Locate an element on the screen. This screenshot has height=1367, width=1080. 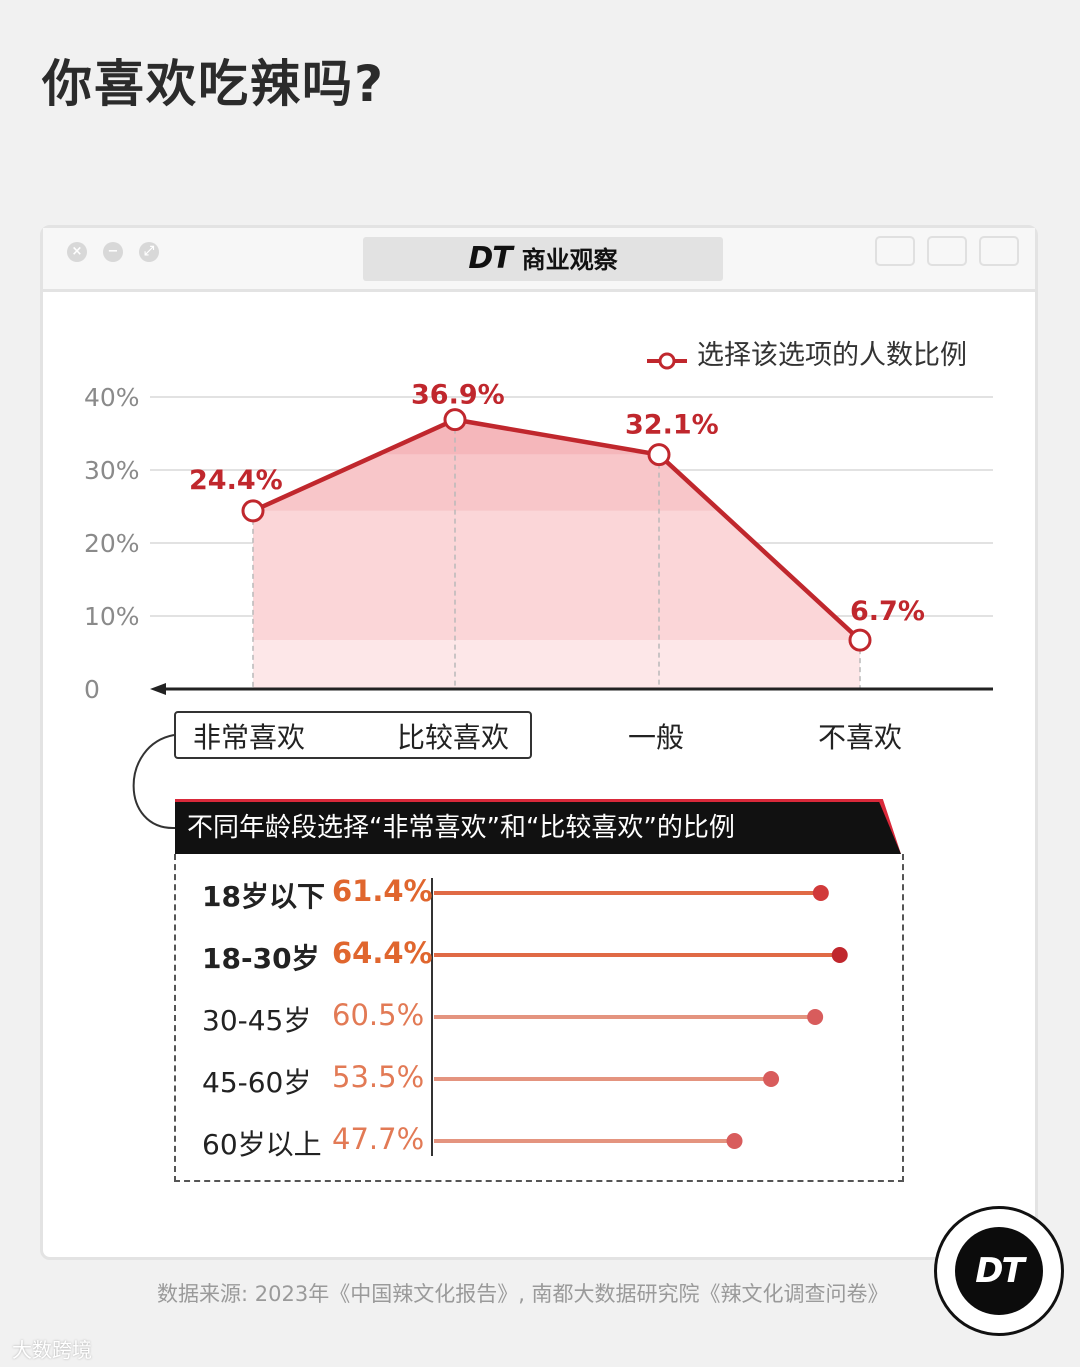
age-category-label: 18-30岁 is located at coordinates (261, 958).